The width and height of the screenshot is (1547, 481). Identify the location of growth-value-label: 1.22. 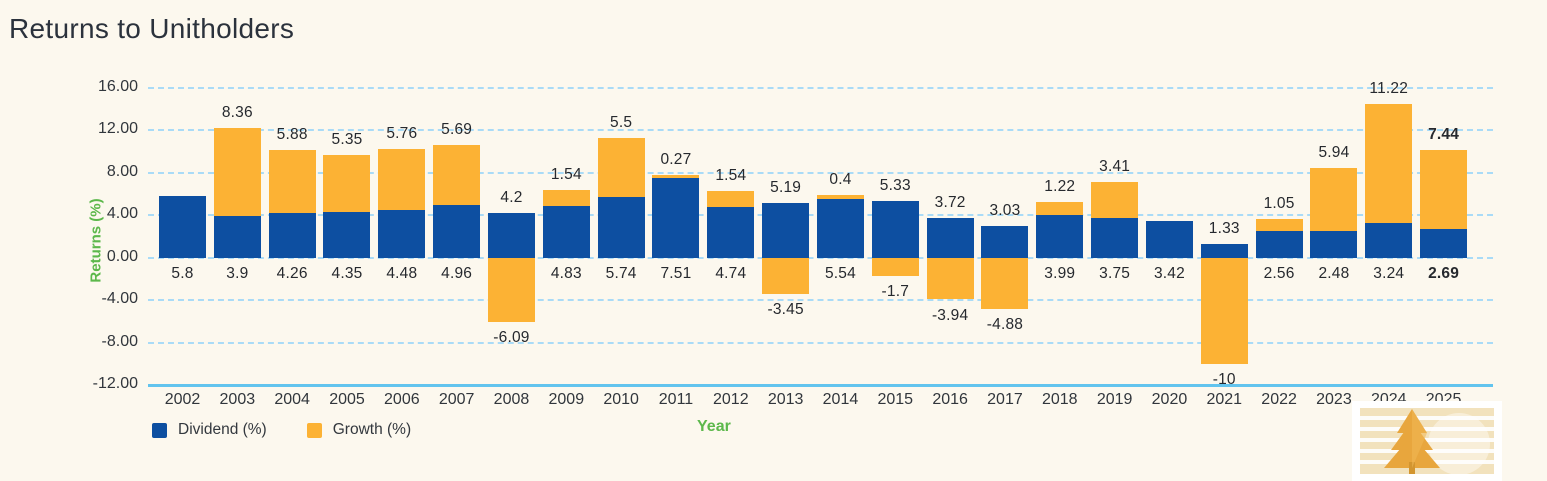
(1060, 187).